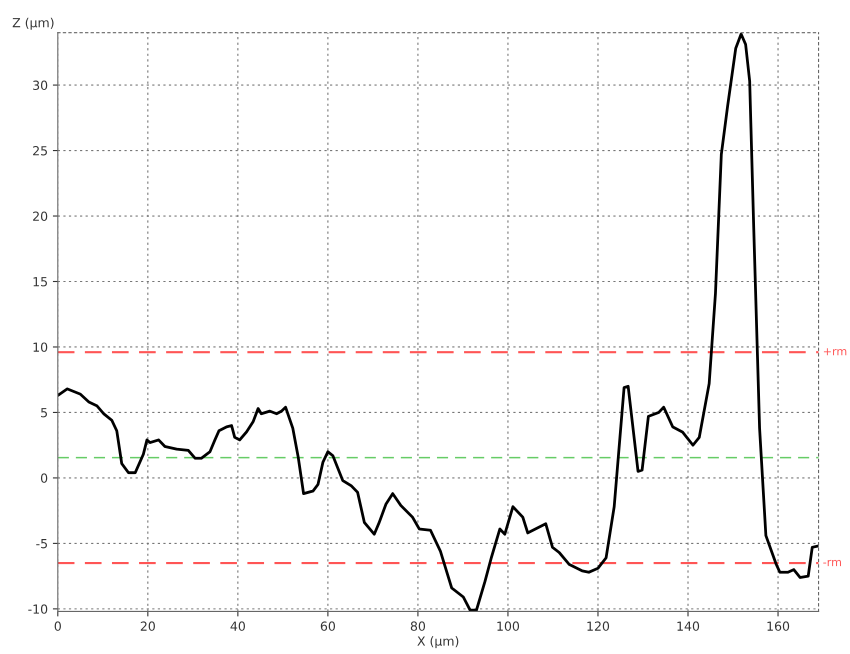 The image size is (850, 654). I want to click on y-tick-label: 5, so click(44, 413).